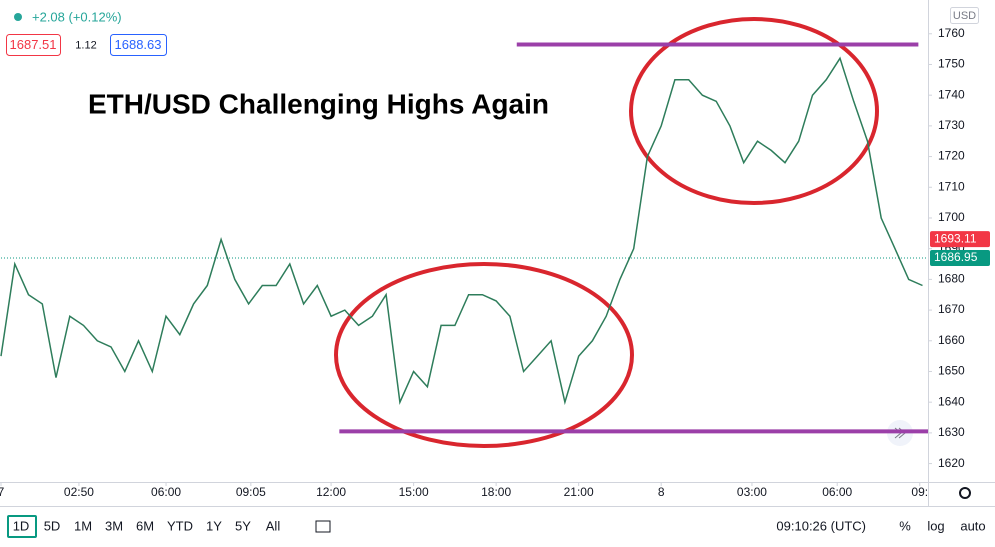  I want to click on range-button: 5D, so click(52, 525).